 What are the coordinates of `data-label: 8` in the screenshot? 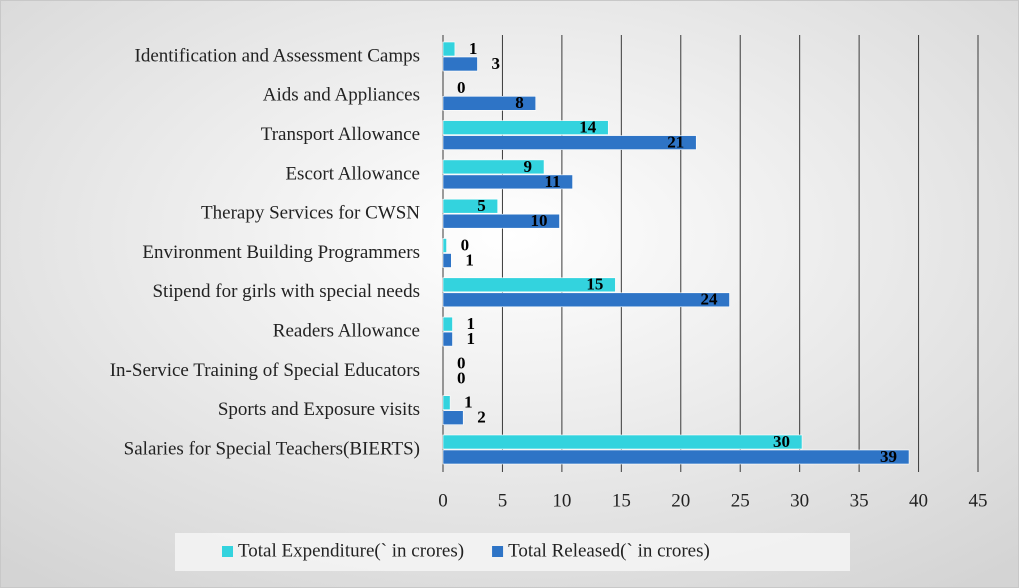 It's located at (519, 102).